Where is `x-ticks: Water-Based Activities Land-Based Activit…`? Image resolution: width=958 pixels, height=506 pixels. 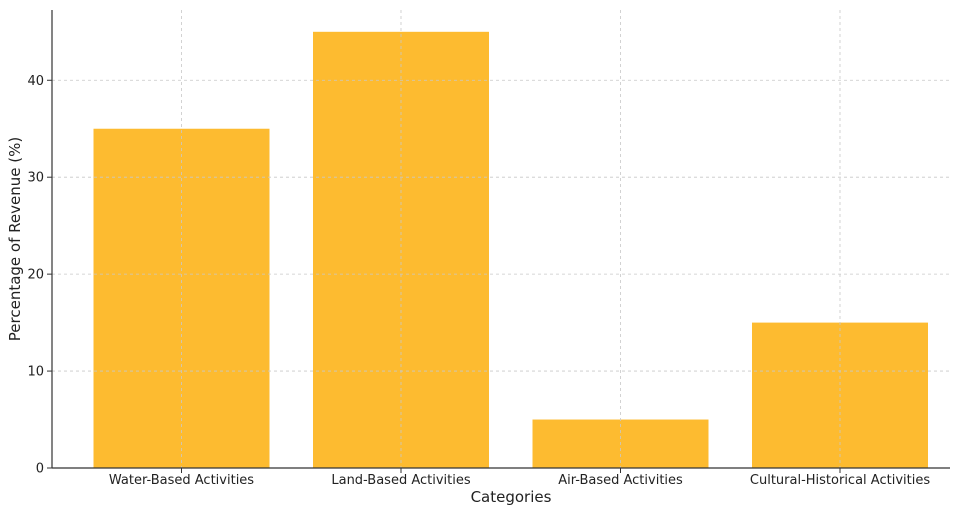 x-ticks: Water-Based Activities Land-Based Activit… is located at coordinates (519, 478).